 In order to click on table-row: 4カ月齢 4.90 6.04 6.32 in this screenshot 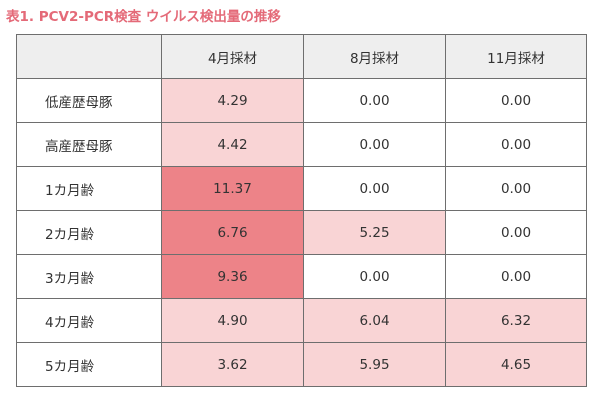, I will do `click(301, 320)`.